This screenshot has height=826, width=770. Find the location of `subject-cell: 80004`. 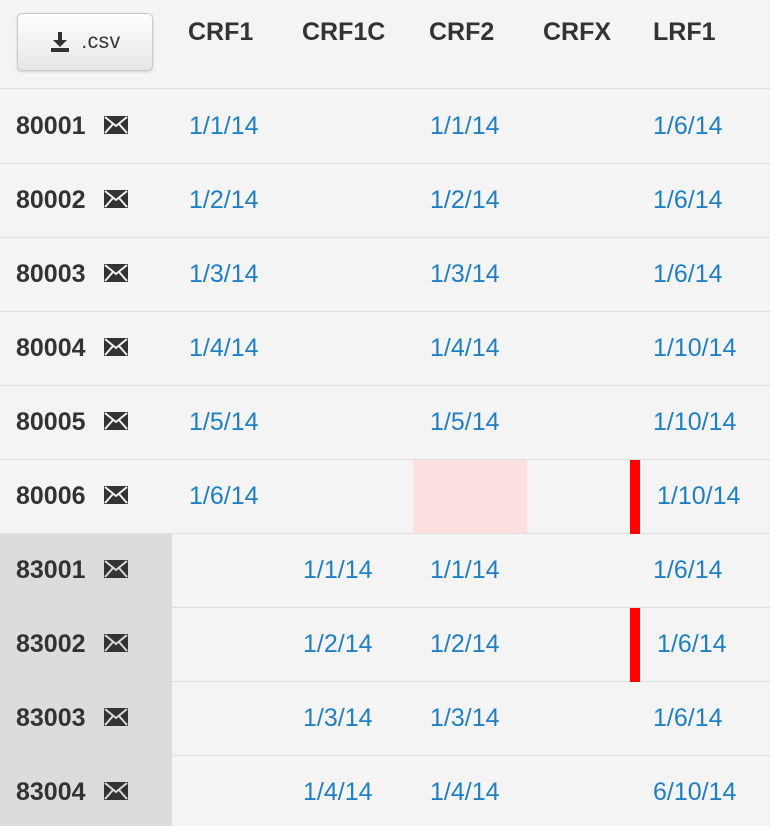

subject-cell: 80004 is located at coordinates (86, 349).